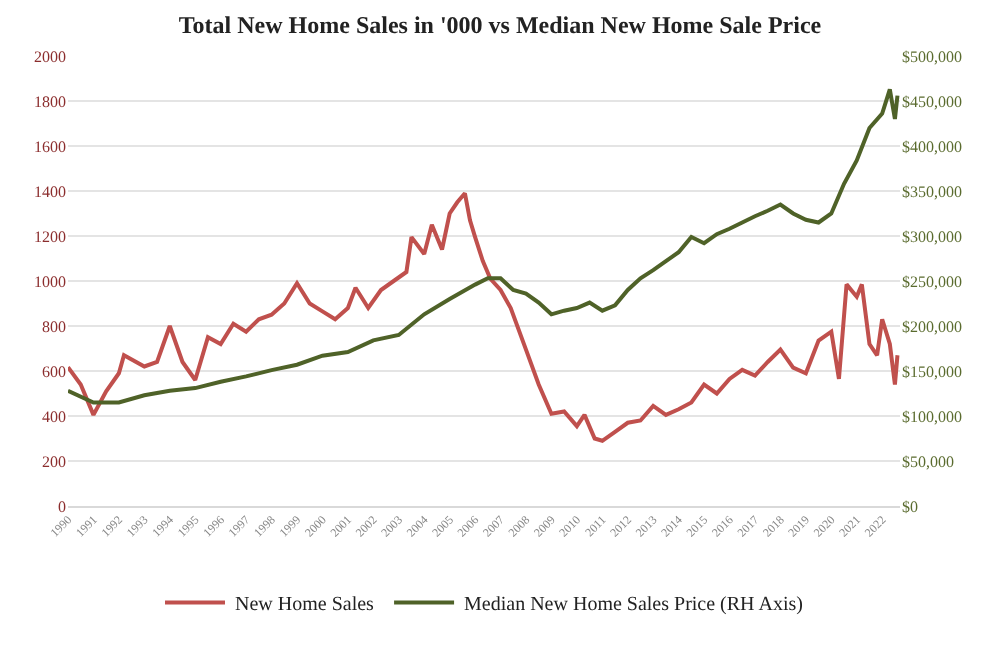 The width and height of the screenshot is (1000, 656). Describe the element at coordinates (54, 461) in the screenshot. I see `y-tick-label: 200` at that location.